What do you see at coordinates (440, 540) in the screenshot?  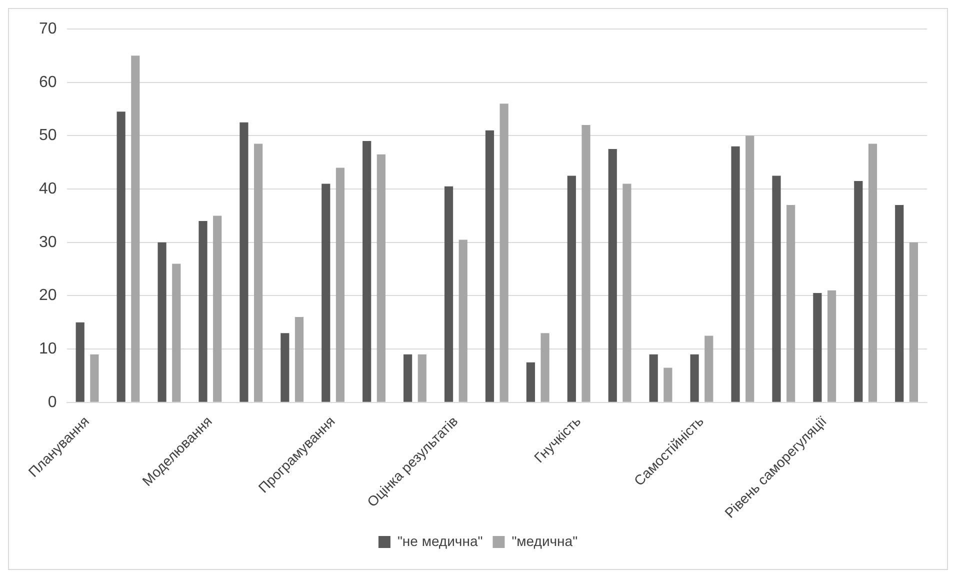 I see `legend-label: "не медична"` at bounding box center [440, 540].